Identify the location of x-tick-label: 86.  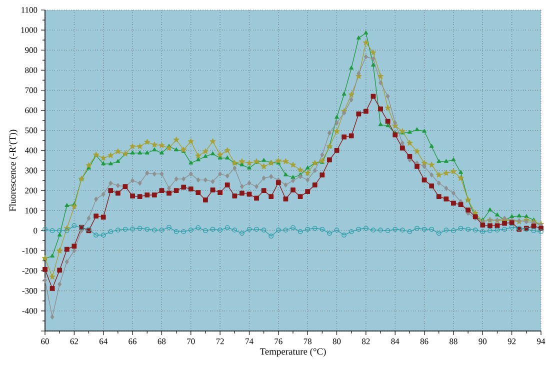
(424, 341).